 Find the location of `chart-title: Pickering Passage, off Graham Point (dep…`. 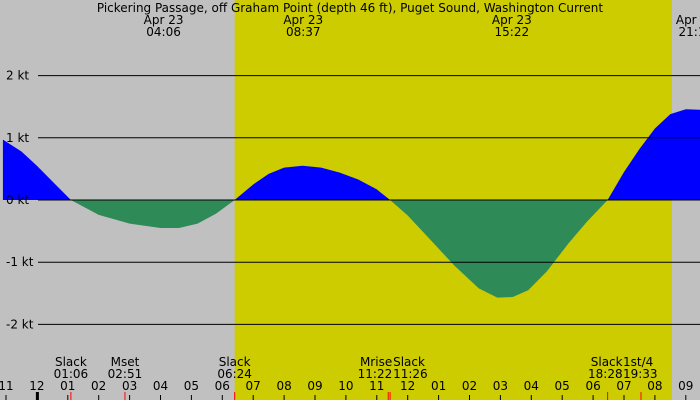

chart-title: Pickering Passage, off Graham Point (dep… is located at coordinates (350, 8).